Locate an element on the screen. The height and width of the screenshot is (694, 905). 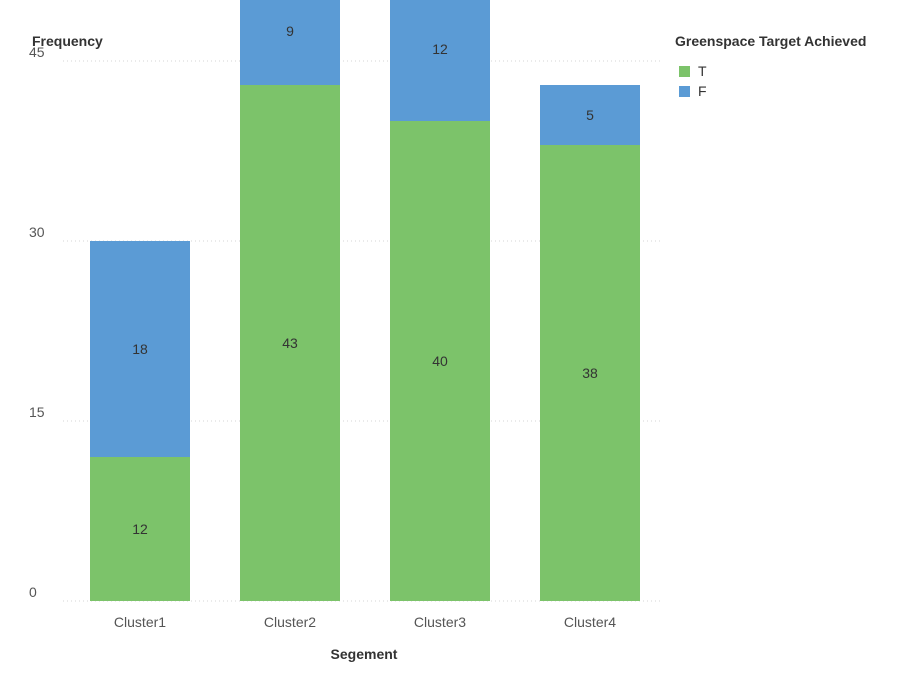
data-label-cluster2-t: 43 is located at coordinates (290, 343).